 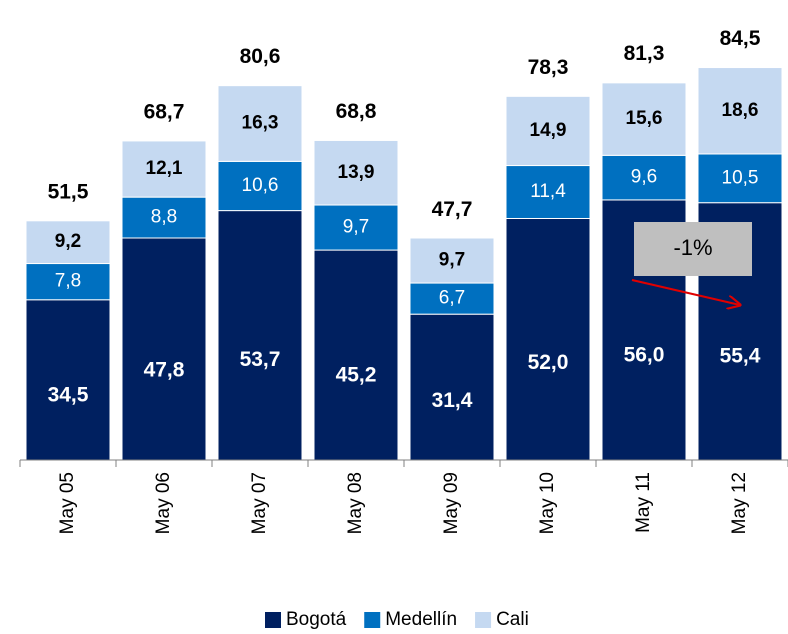 What do you see at coordinates (260, 359) in the screenshot?
I see `value-label: 53,7` at bounding box center [260, 359].